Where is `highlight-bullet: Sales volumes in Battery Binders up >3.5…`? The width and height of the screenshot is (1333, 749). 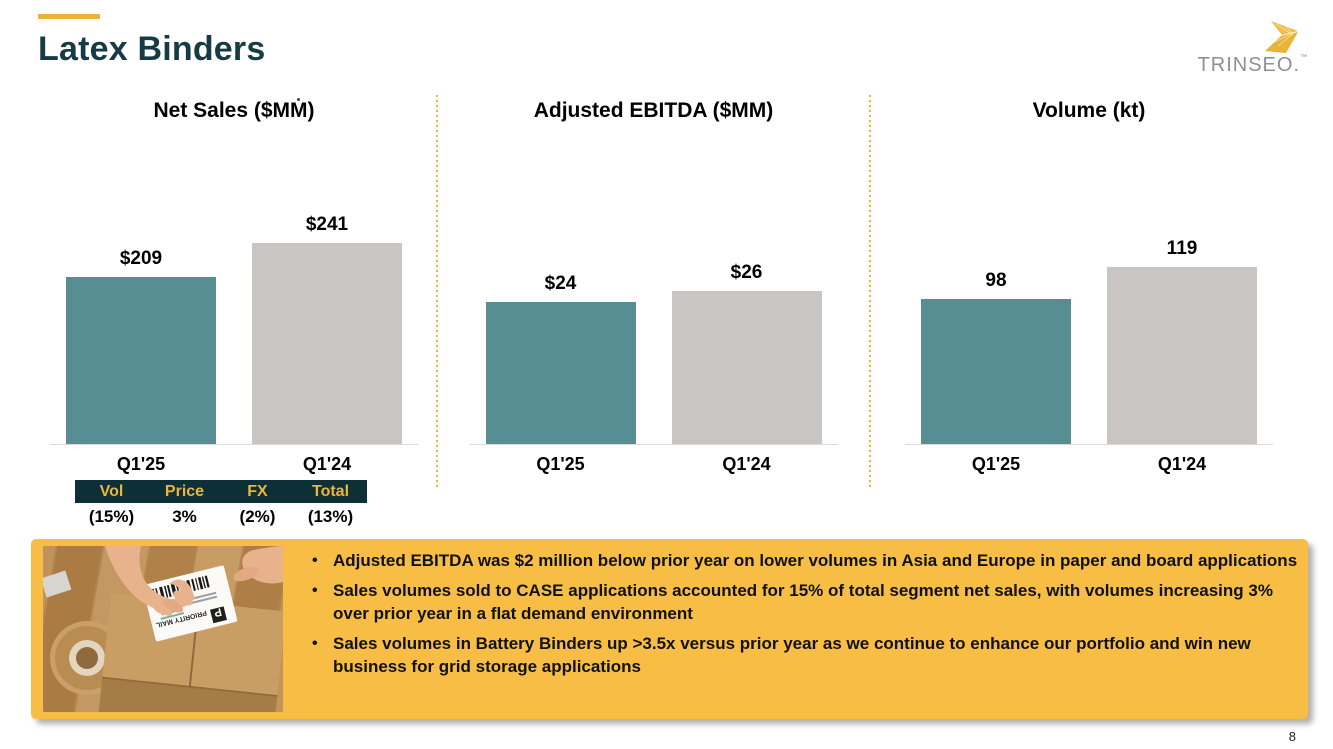 highlight-bullet: Sales volumes in Battery Binders up >3.5… is located at coordinates (804, 655).